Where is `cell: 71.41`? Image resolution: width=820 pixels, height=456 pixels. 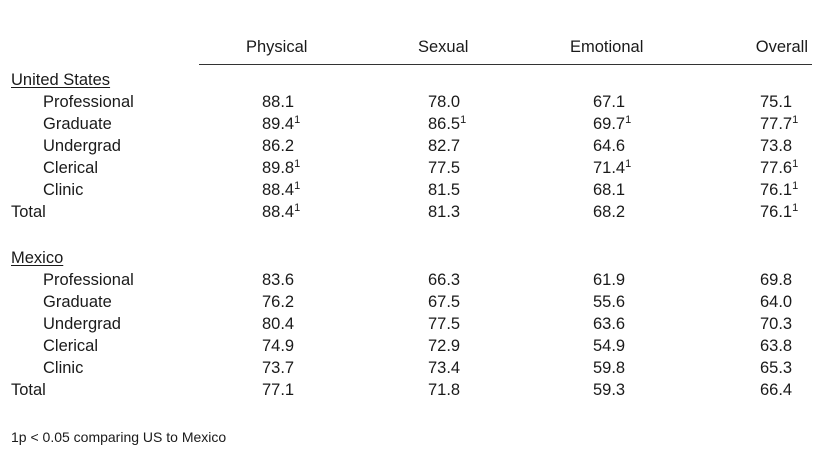 cell: 71.41 is located at coordinates (612, 168).